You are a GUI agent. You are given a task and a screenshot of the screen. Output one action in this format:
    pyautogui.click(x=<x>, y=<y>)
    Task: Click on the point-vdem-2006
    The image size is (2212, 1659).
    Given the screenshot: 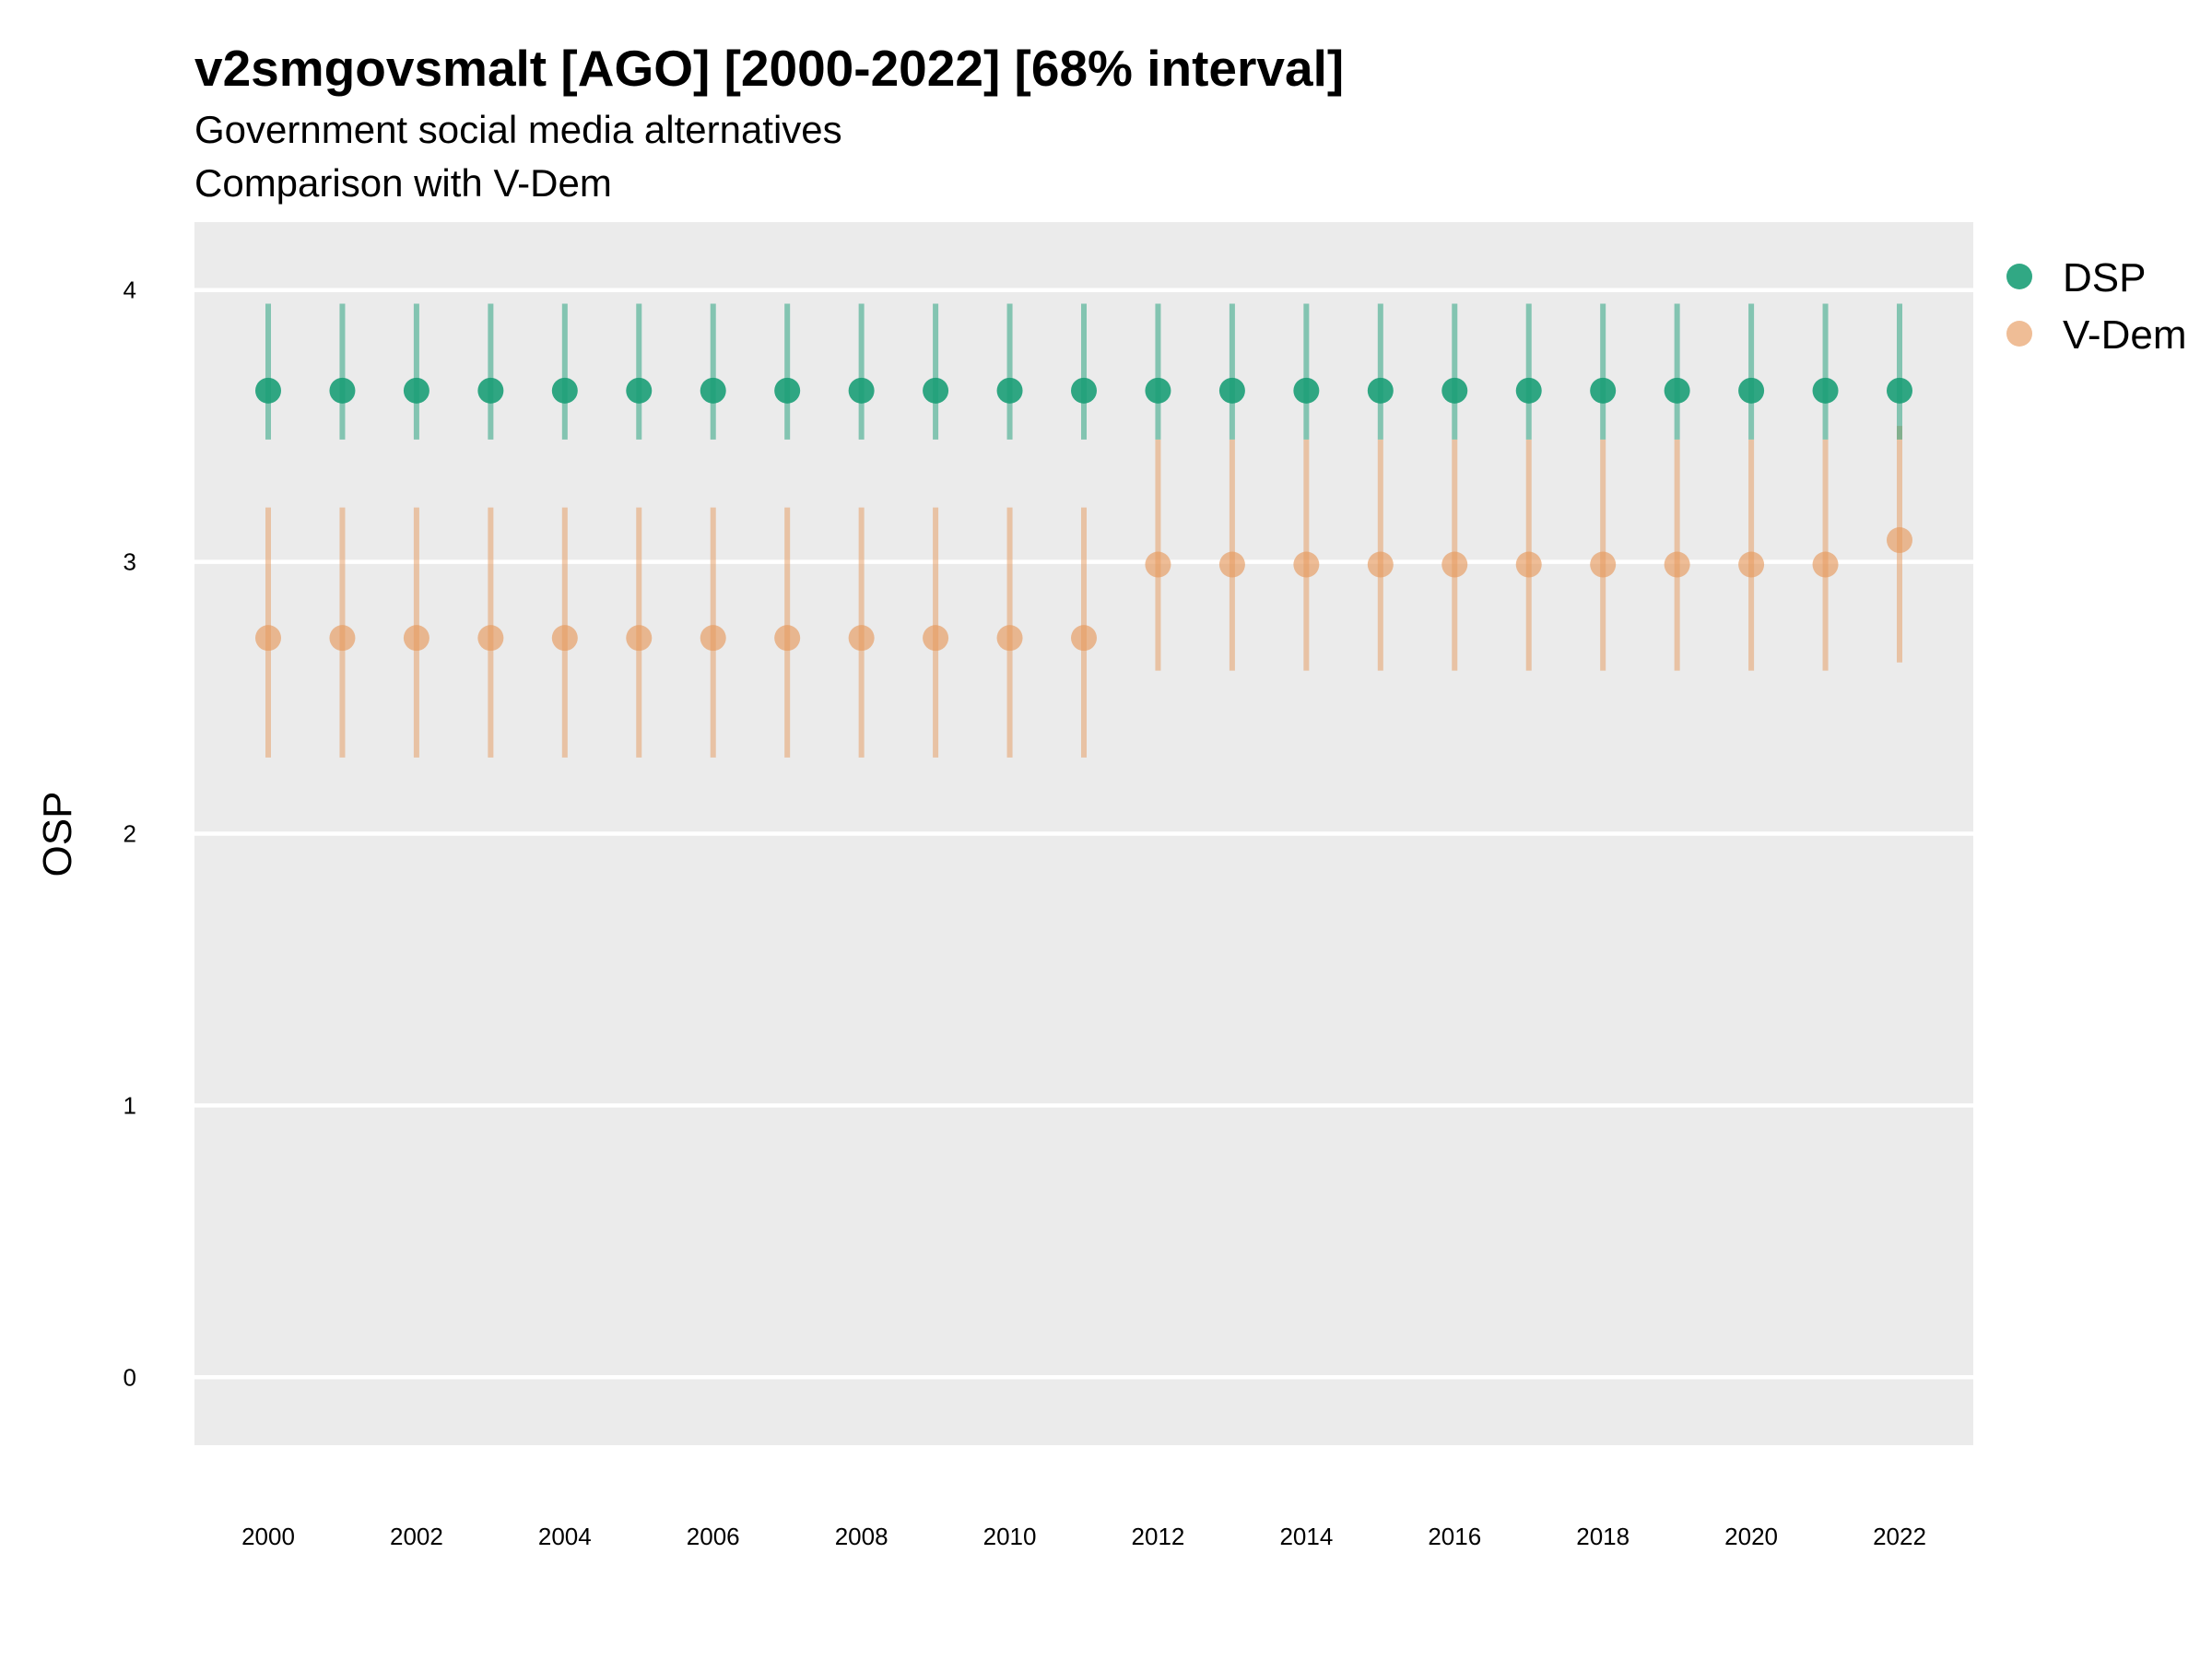 What is the action you would take?
    pyautogui.click(x=713, y=638)
    